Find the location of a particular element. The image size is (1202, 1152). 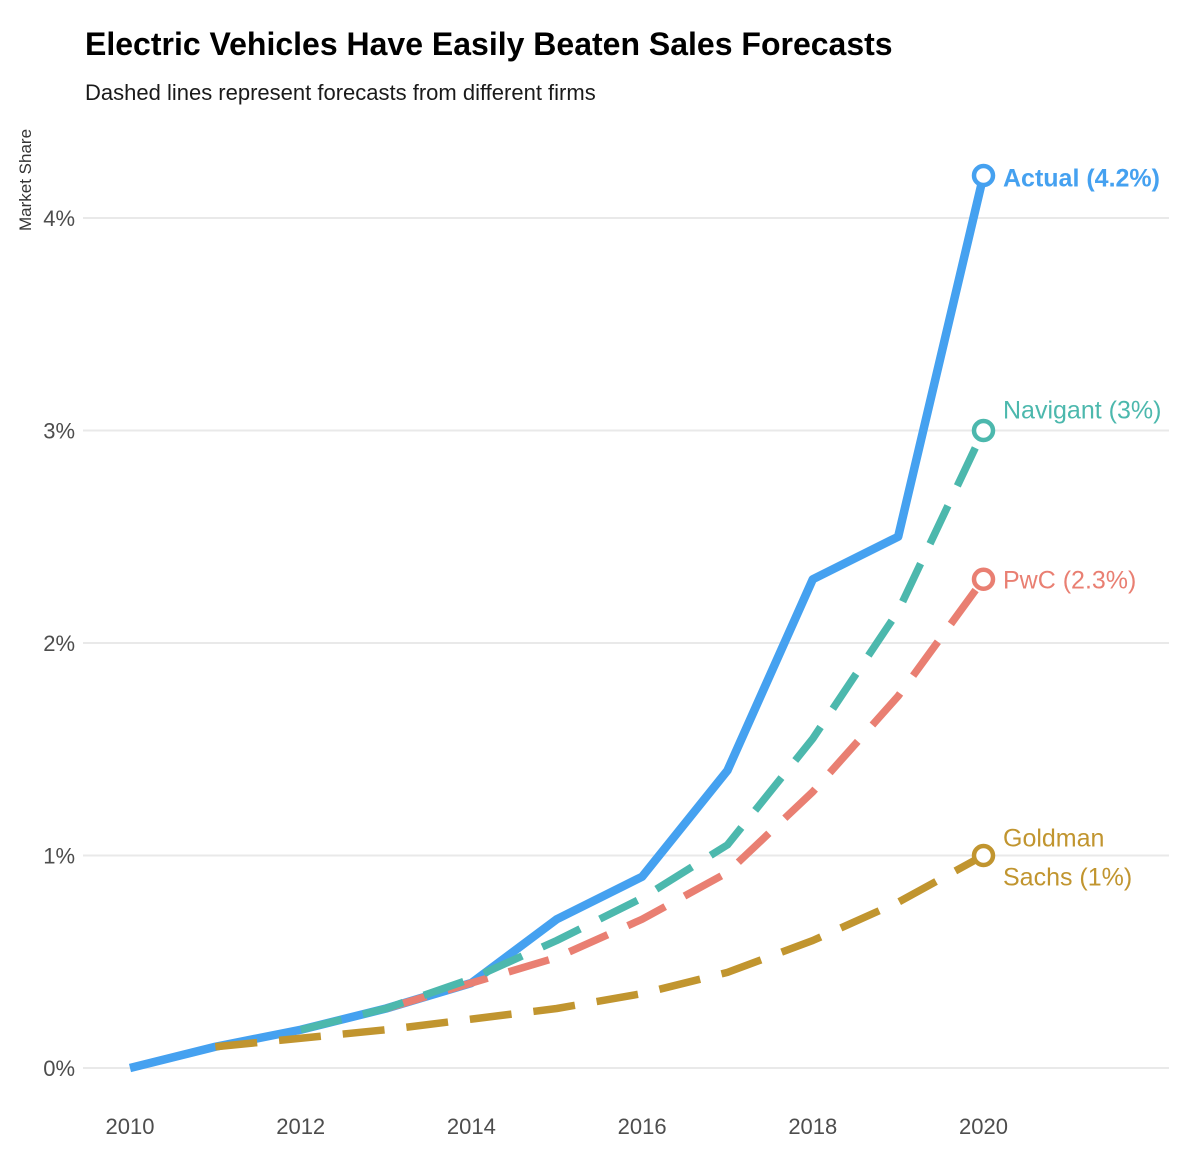

series-endpoint-navigant is located at coordinates (983, 430).